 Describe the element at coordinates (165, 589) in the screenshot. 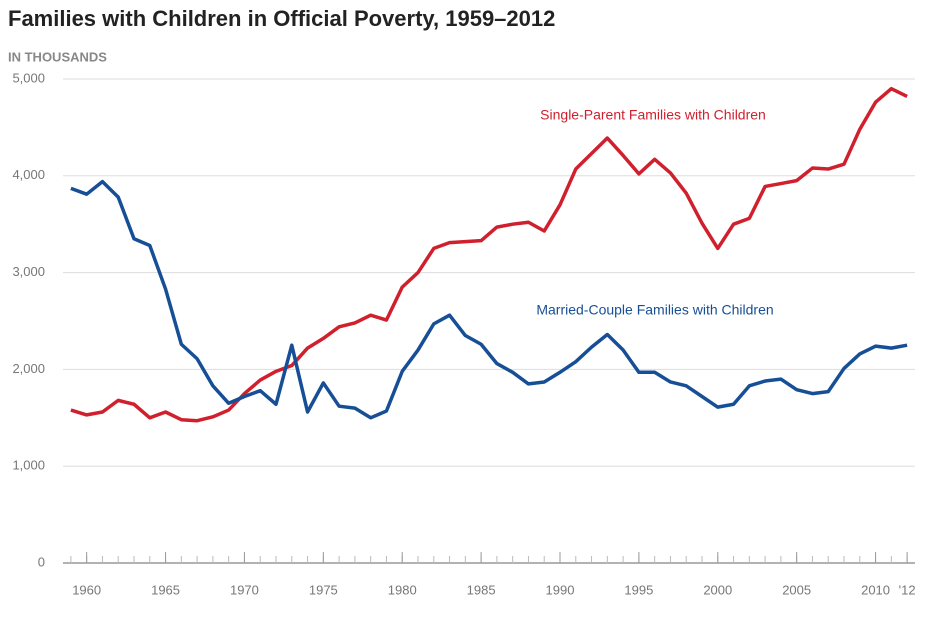

I see `x-tick-label: 1965` at that location.